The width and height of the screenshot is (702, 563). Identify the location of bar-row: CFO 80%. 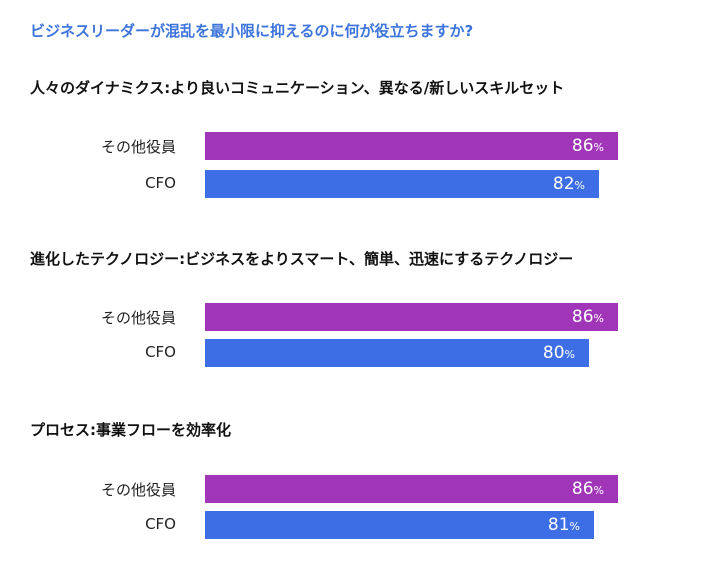
(351, 353).